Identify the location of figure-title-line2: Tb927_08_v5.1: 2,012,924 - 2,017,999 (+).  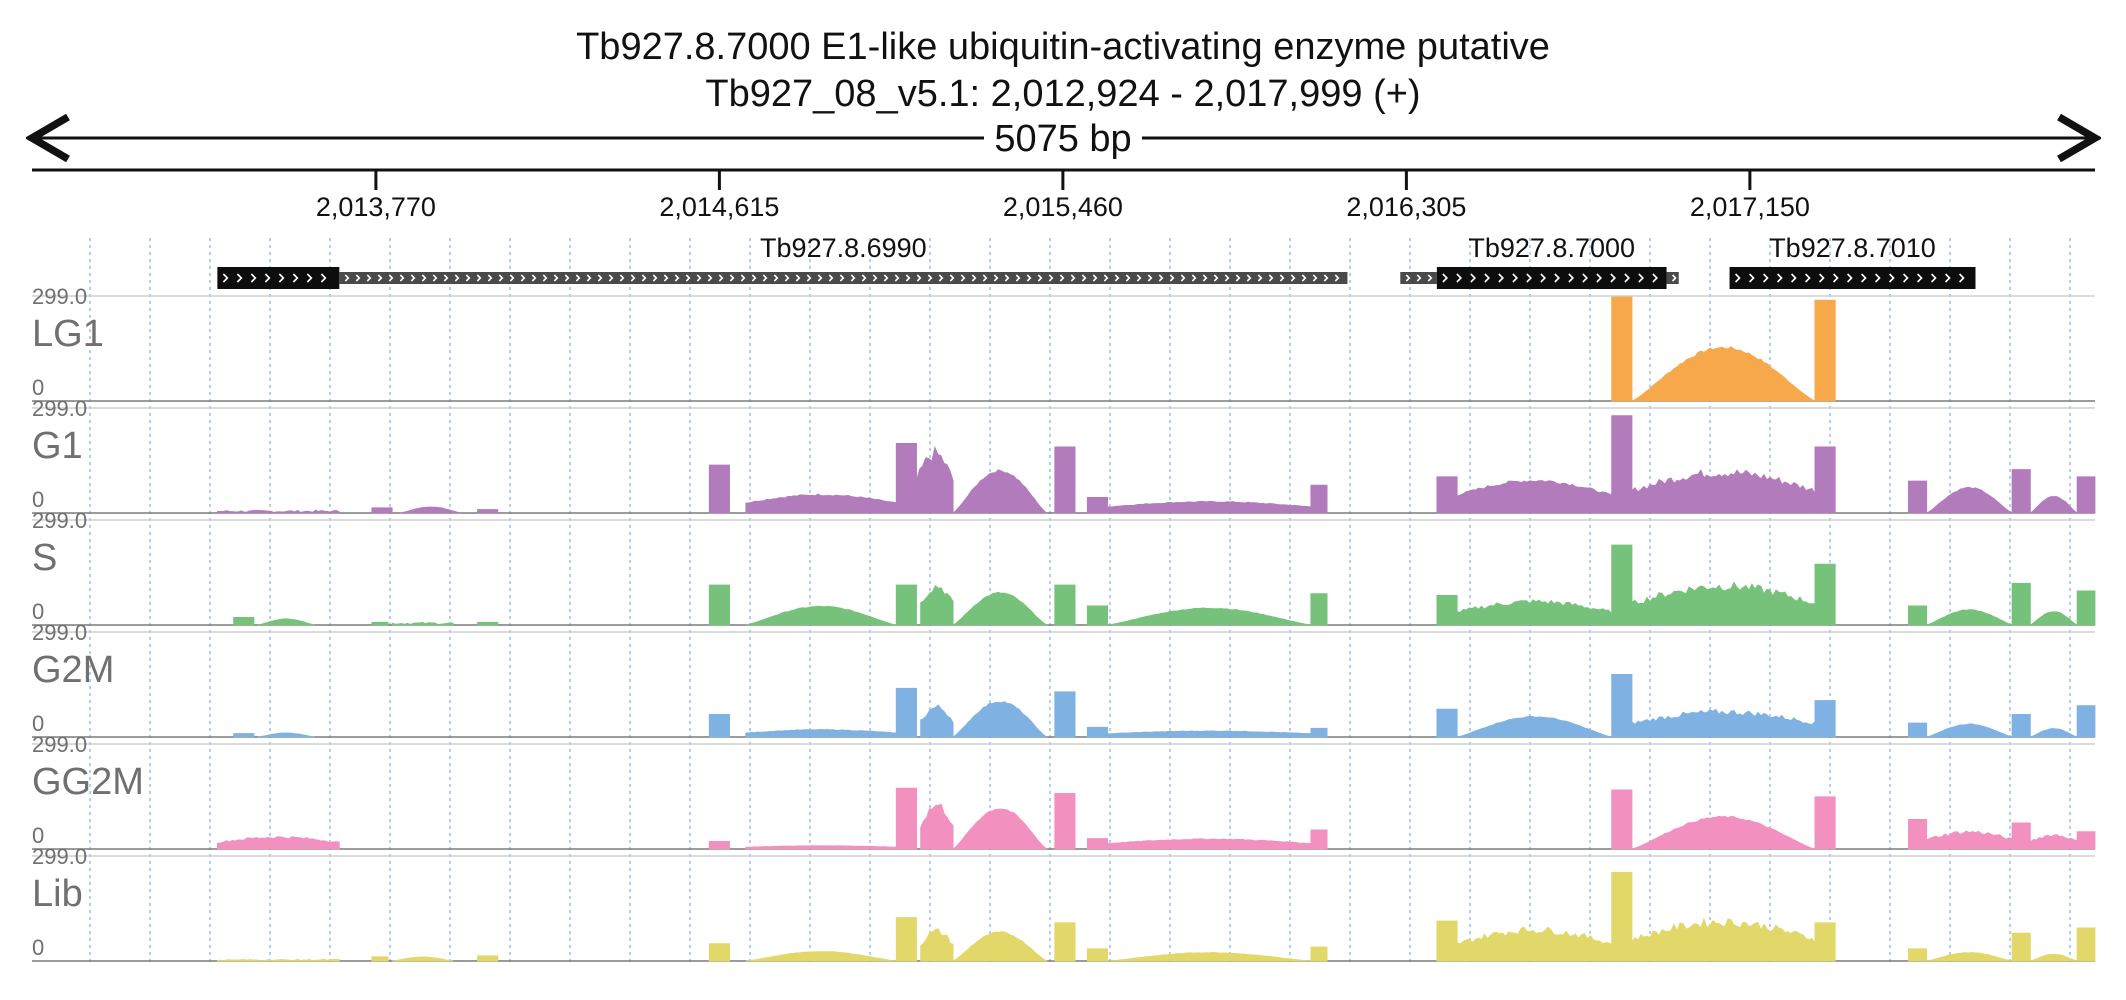
(1062, 94).